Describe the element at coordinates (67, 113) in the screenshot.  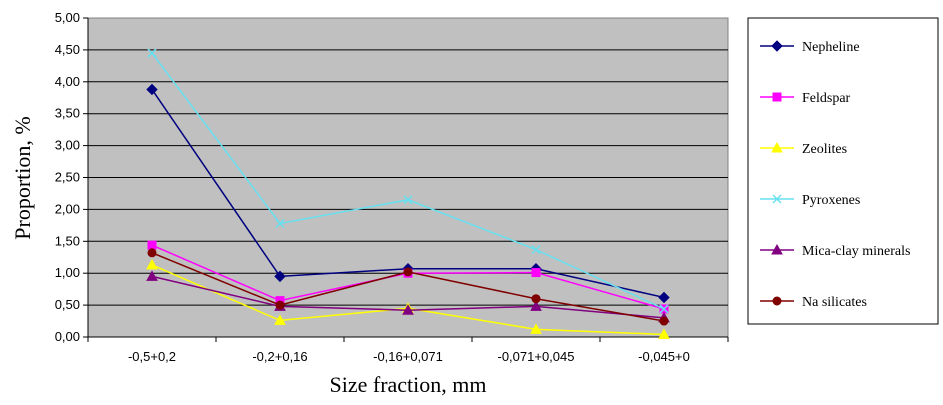
I see `y-tick-label: 3,50` at that location.